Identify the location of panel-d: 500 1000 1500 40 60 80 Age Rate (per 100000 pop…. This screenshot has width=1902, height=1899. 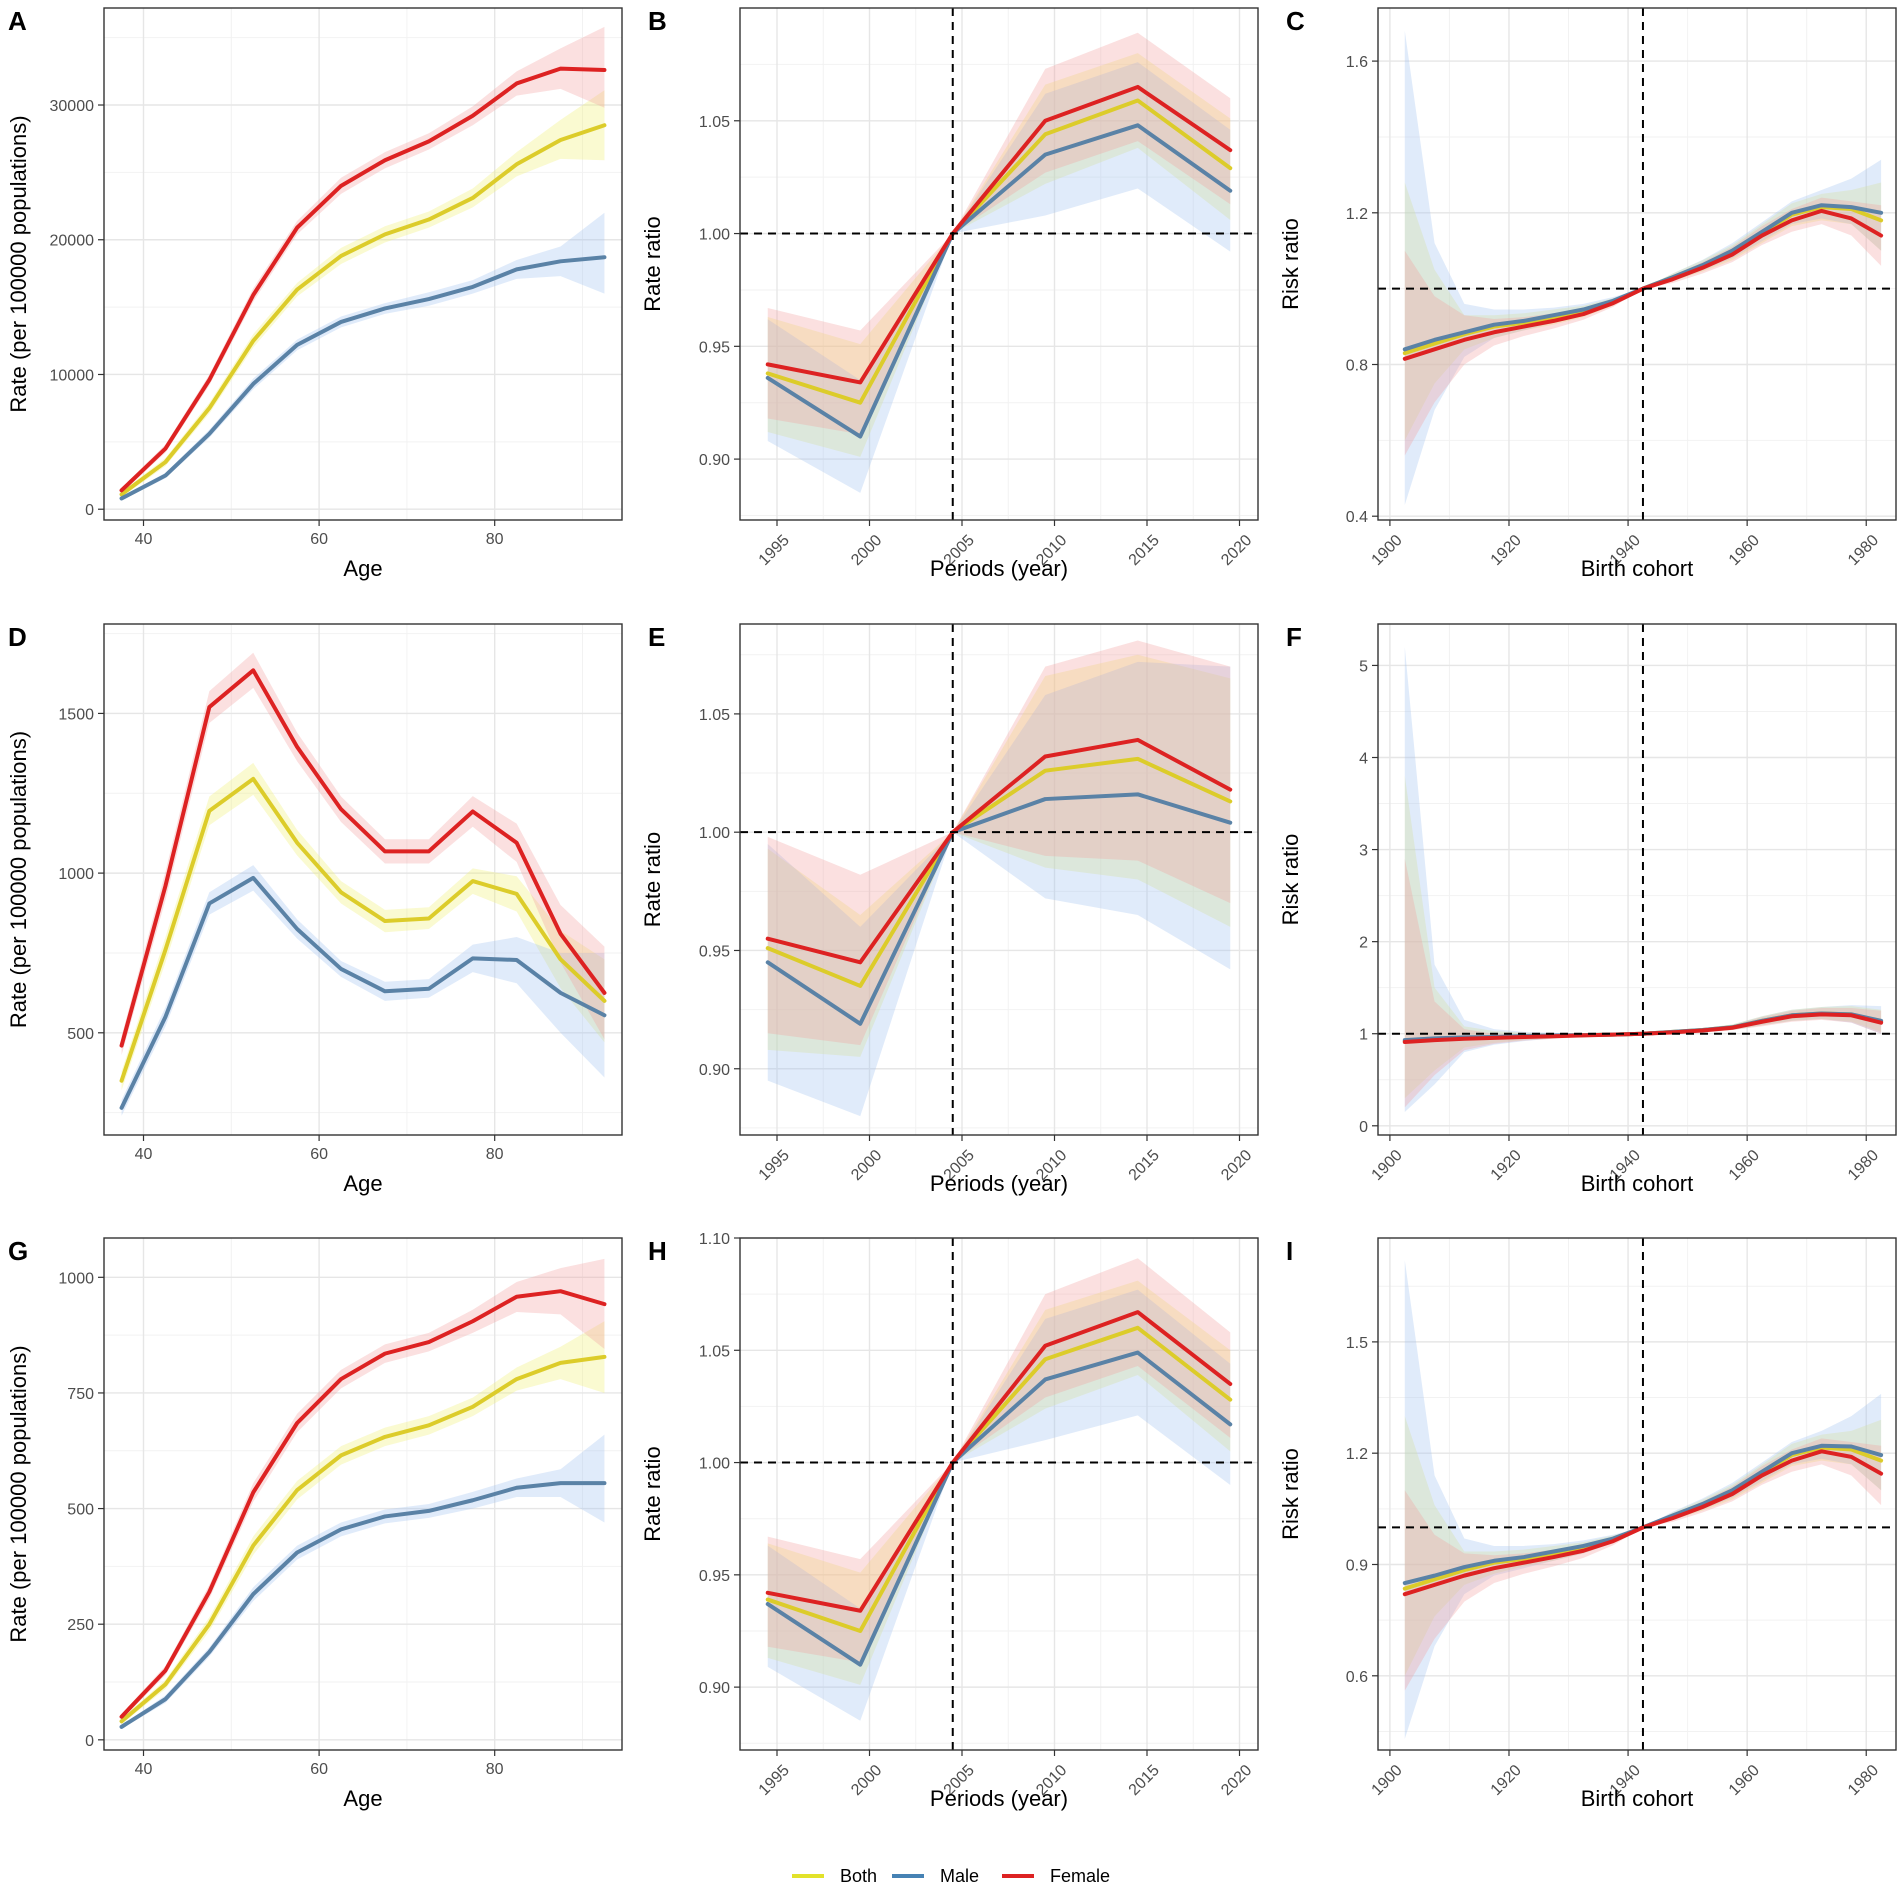
(314, 909).